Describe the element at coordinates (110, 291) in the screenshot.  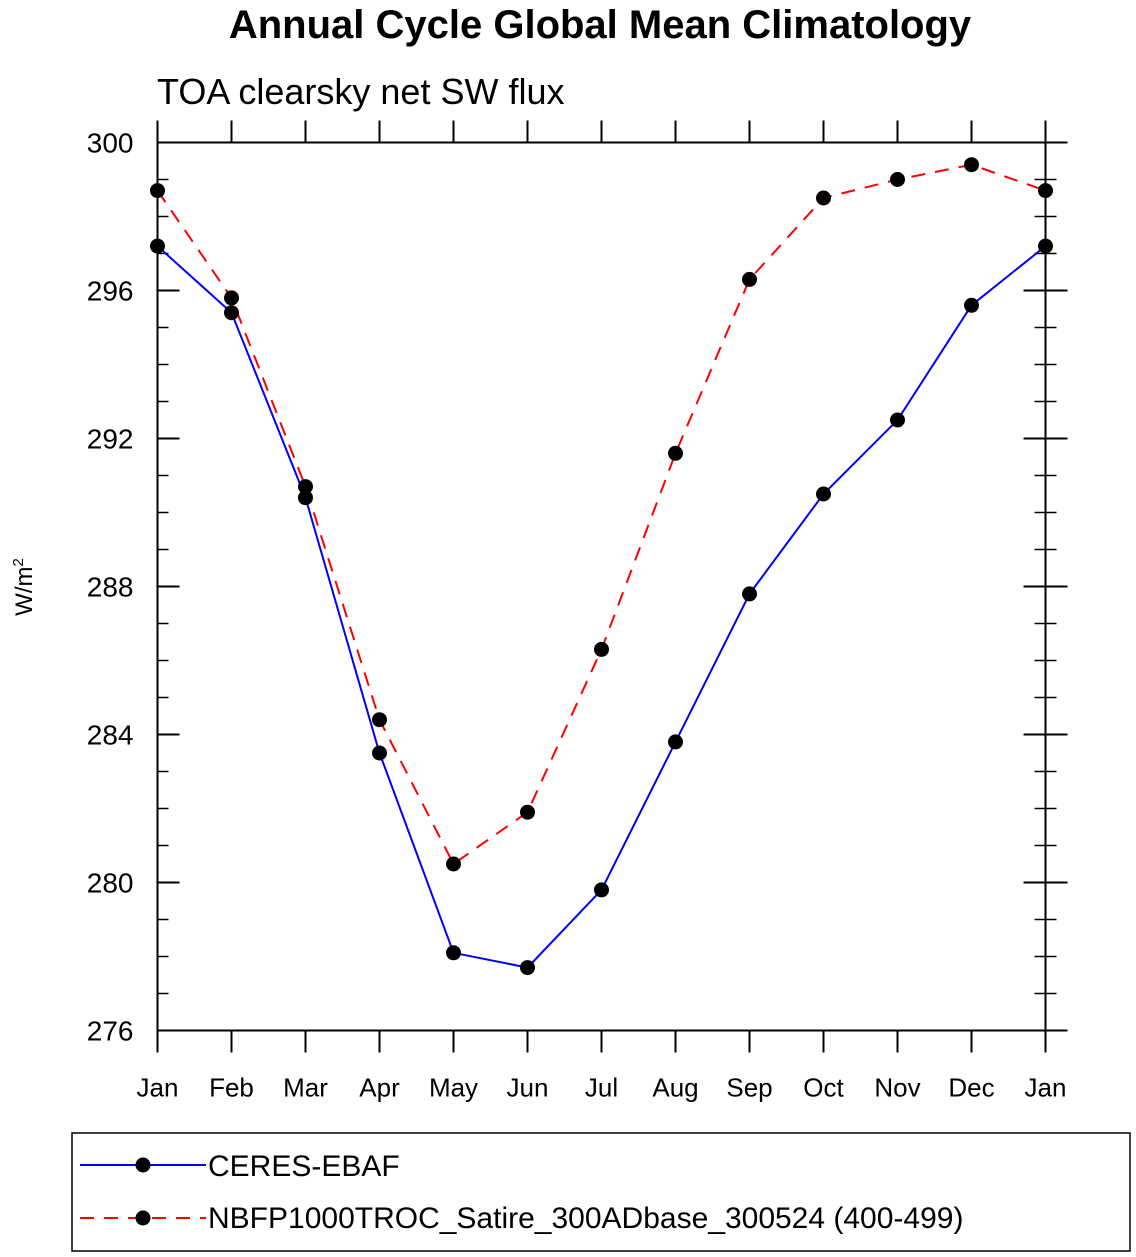
I see `y-tick-label: 296` at that location.